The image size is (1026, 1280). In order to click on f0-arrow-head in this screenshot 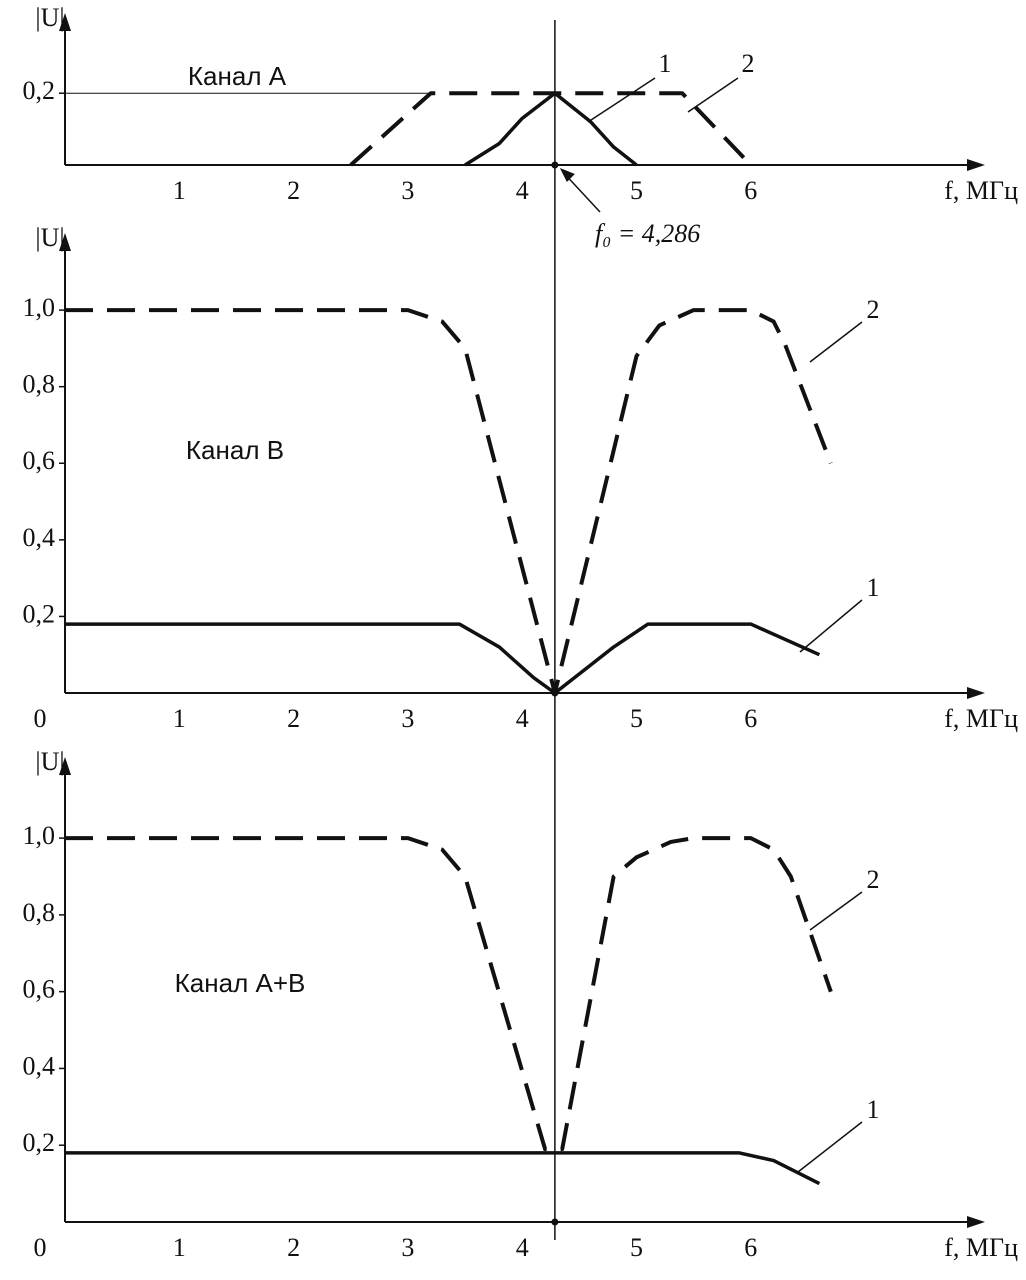, I will do `click(567, 175)`.